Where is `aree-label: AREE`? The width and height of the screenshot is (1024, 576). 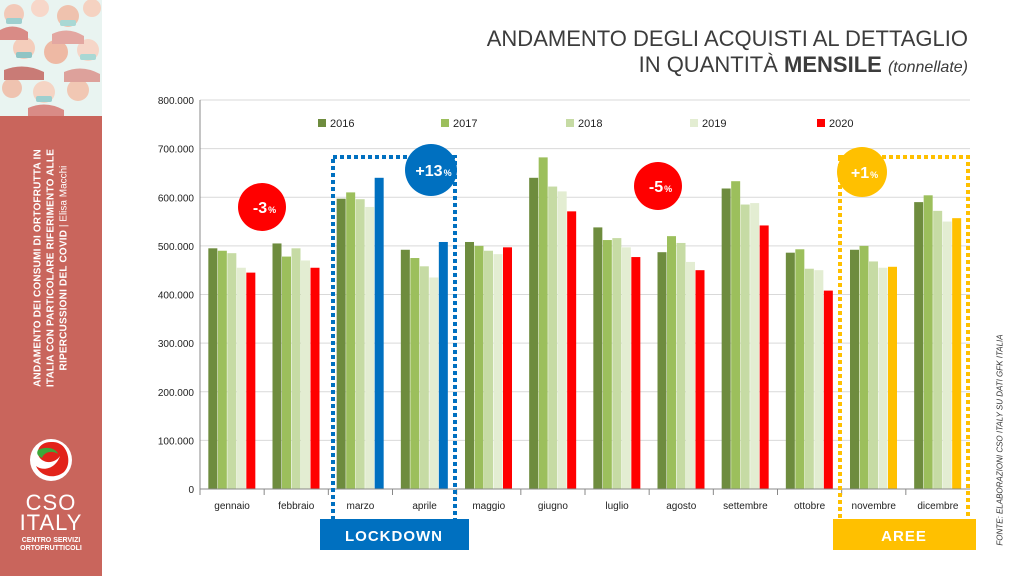 aree-label: AREE is located at coordinates (904, 536).